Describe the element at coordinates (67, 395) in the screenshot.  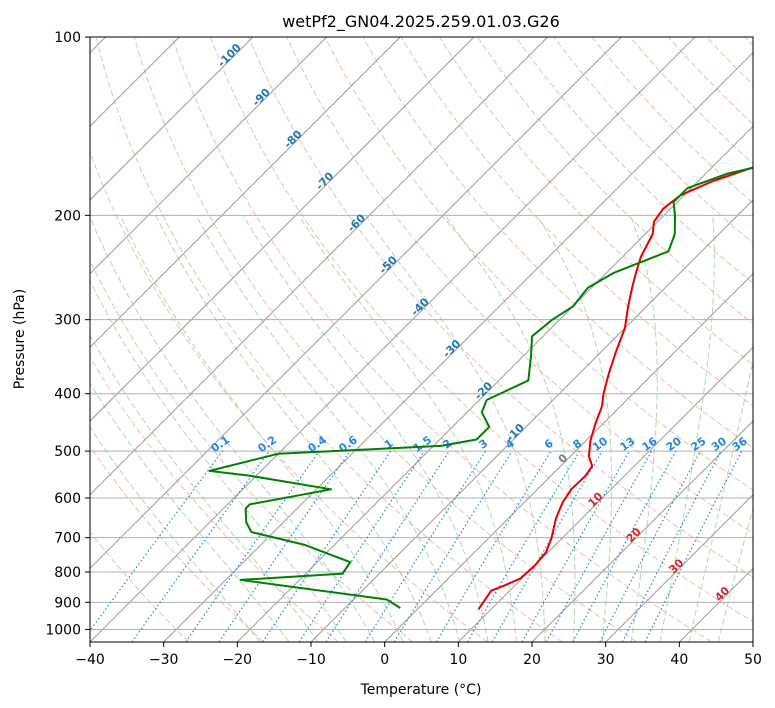
I see `y-tick-label: 400` at that location.